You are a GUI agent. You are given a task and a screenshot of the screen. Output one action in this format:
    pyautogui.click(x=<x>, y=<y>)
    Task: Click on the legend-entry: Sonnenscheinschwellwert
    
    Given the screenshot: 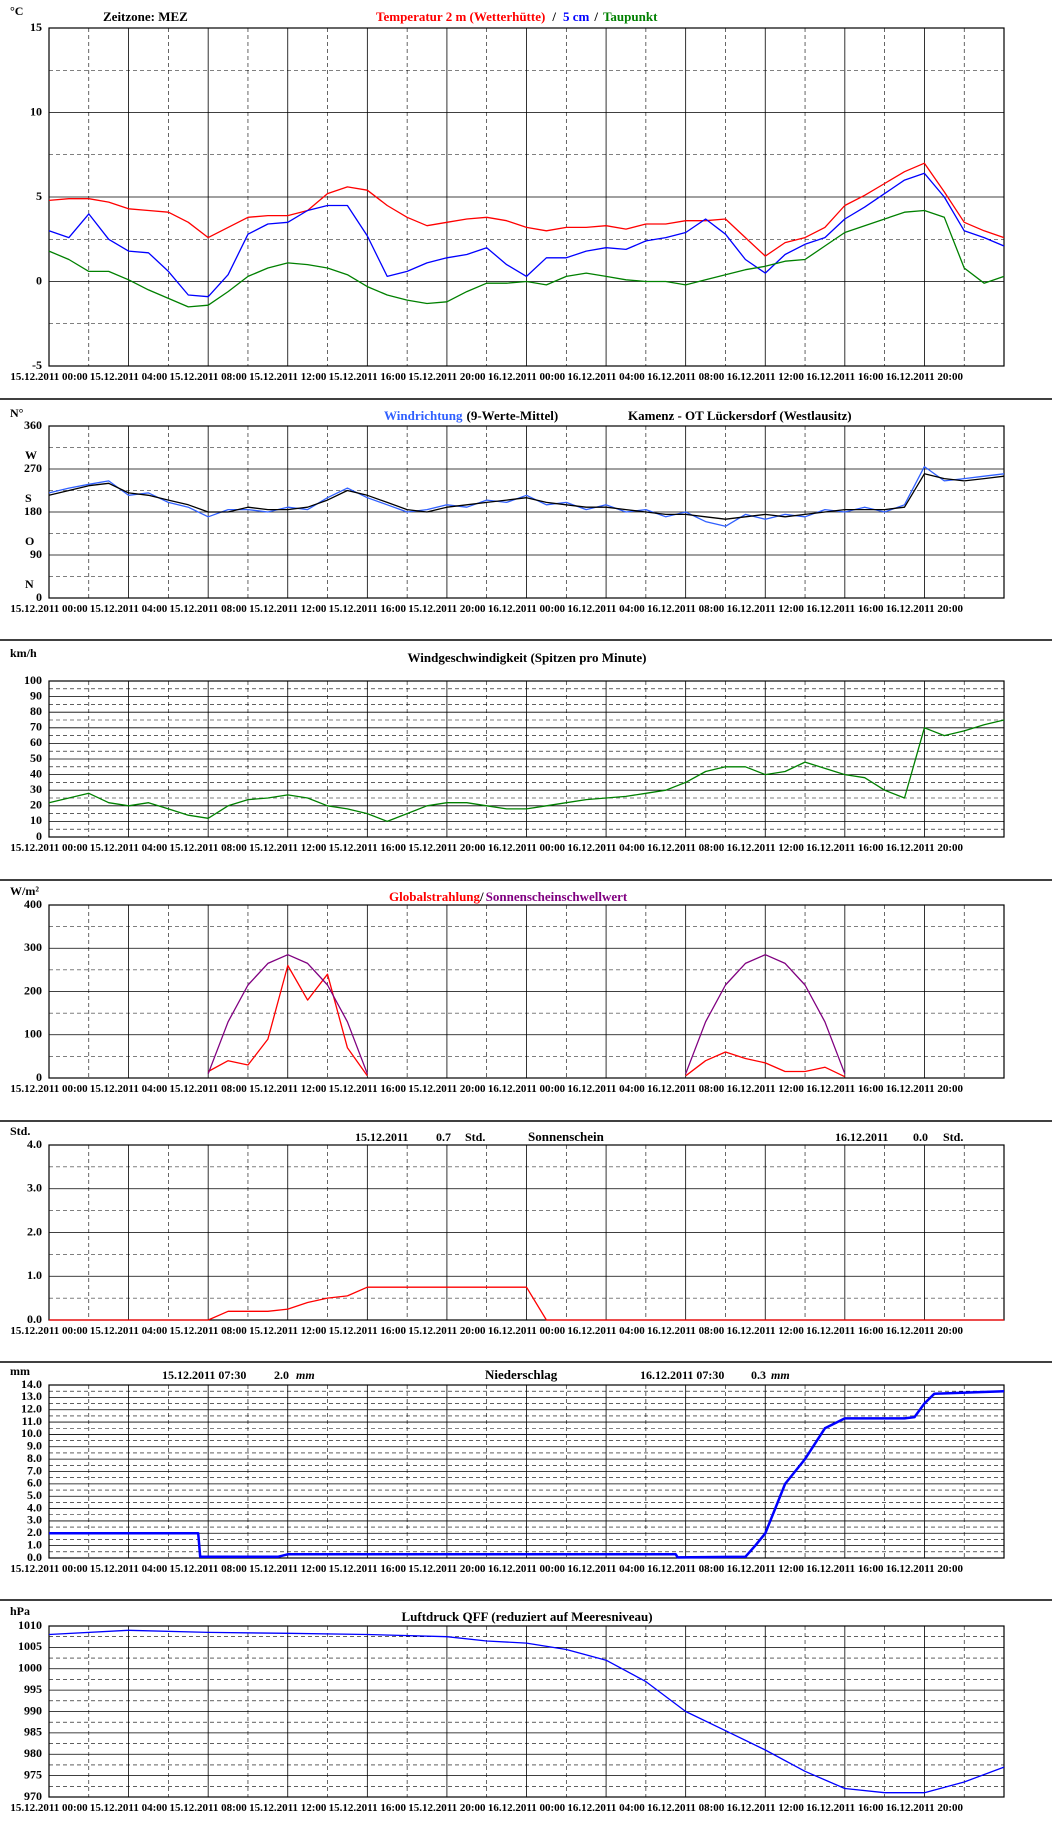 What is the action you would take?
    pyautogui.click(x=557, y=896)
    